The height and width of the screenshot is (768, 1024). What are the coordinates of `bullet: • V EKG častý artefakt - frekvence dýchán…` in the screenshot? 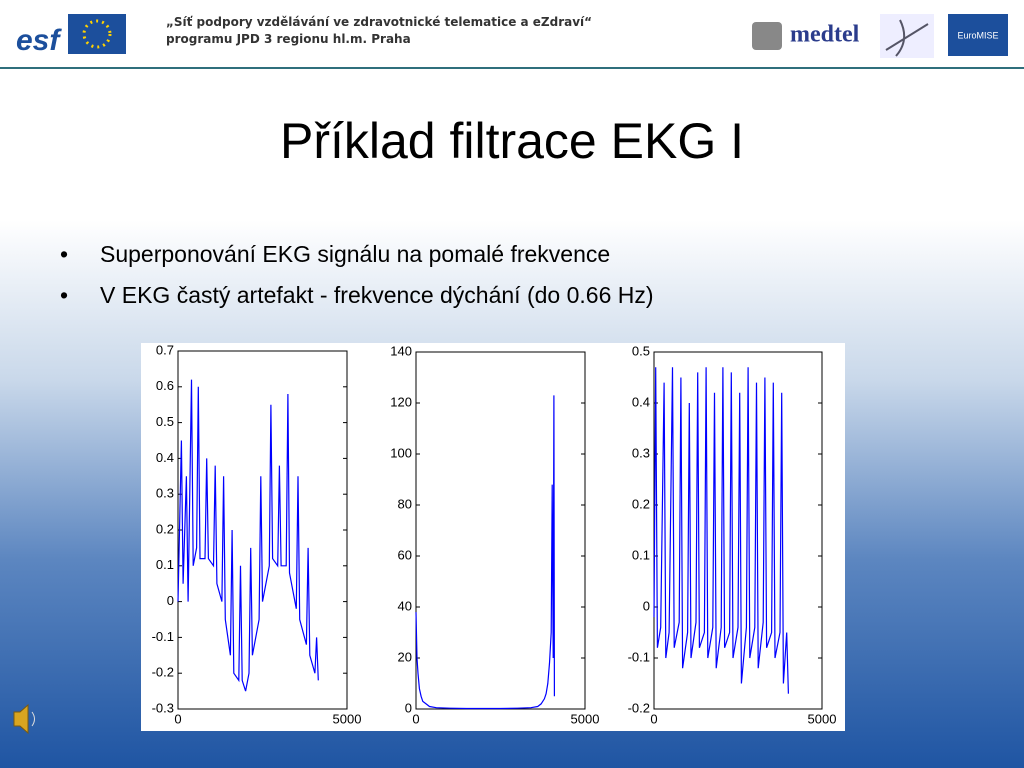 It's located at (357, 295).